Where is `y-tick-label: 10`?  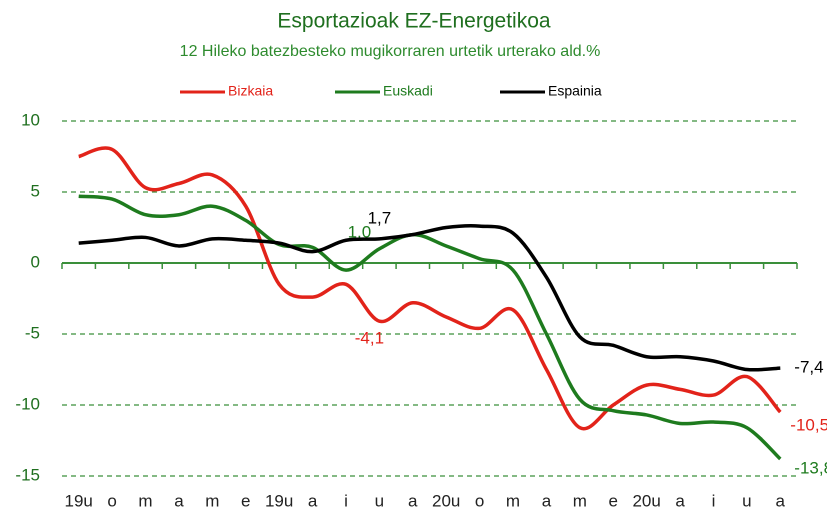
y-tick-label: 10 is located at coordinates (30, 119).